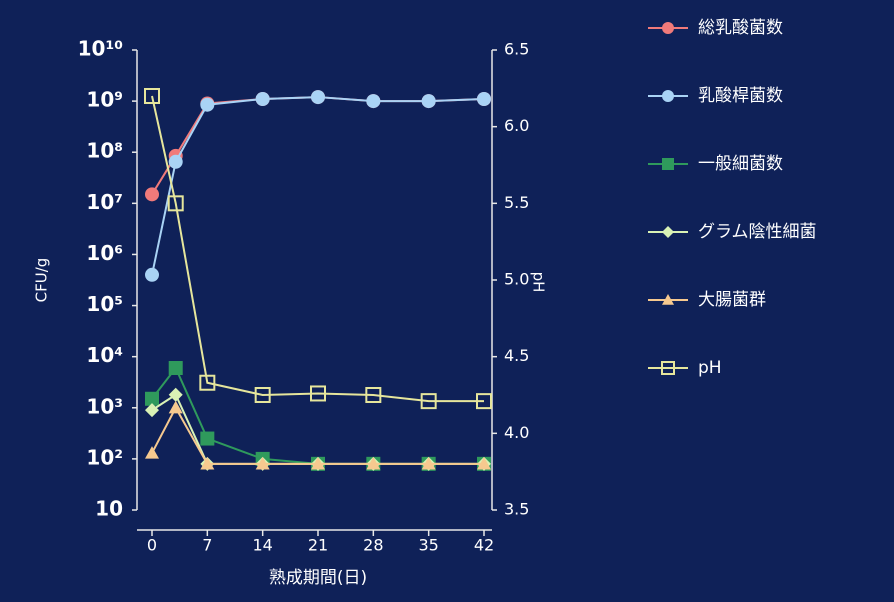 The image size is (894, 602). What do you see at coordinates (104, 457) in the screenshot?
I see `y-tick-label: 10²` at bounding box center [104, 457].